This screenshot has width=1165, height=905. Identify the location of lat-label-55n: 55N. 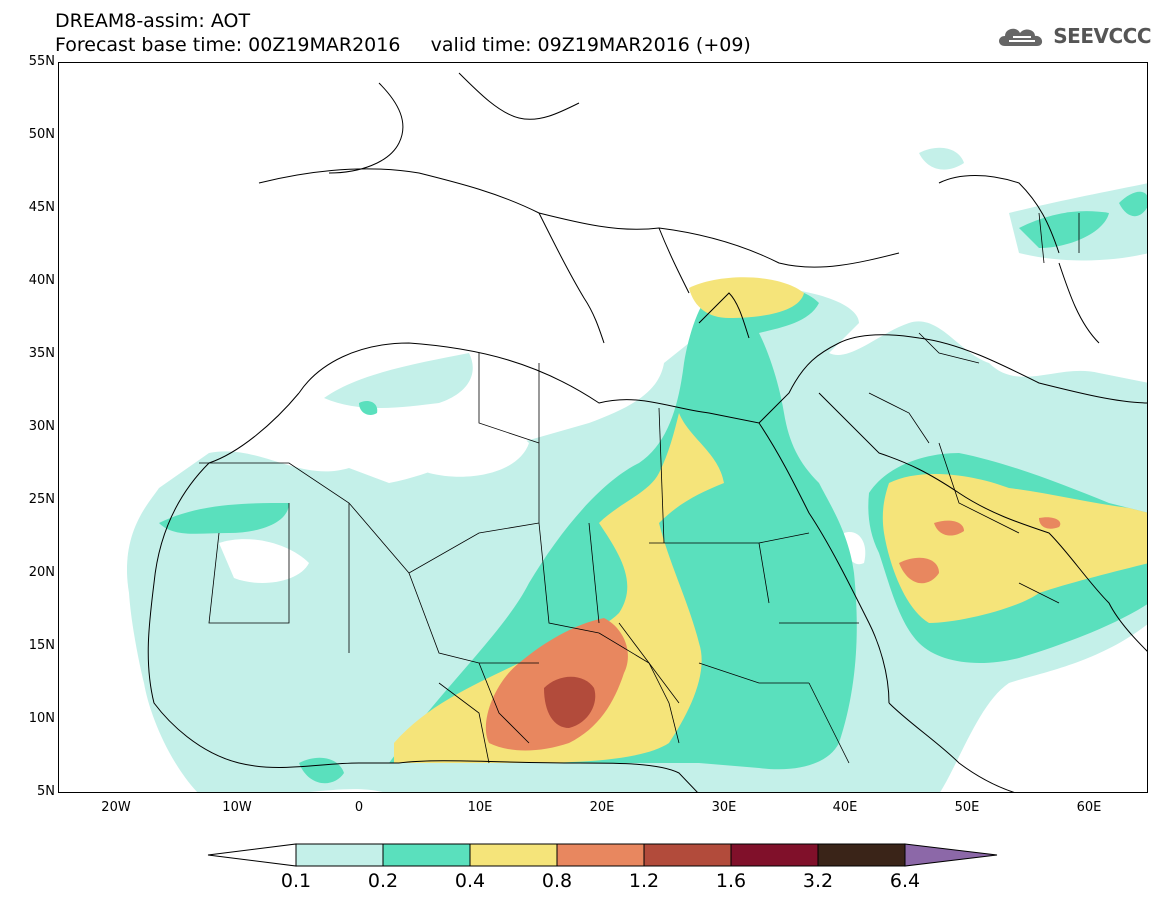
(41, 61).